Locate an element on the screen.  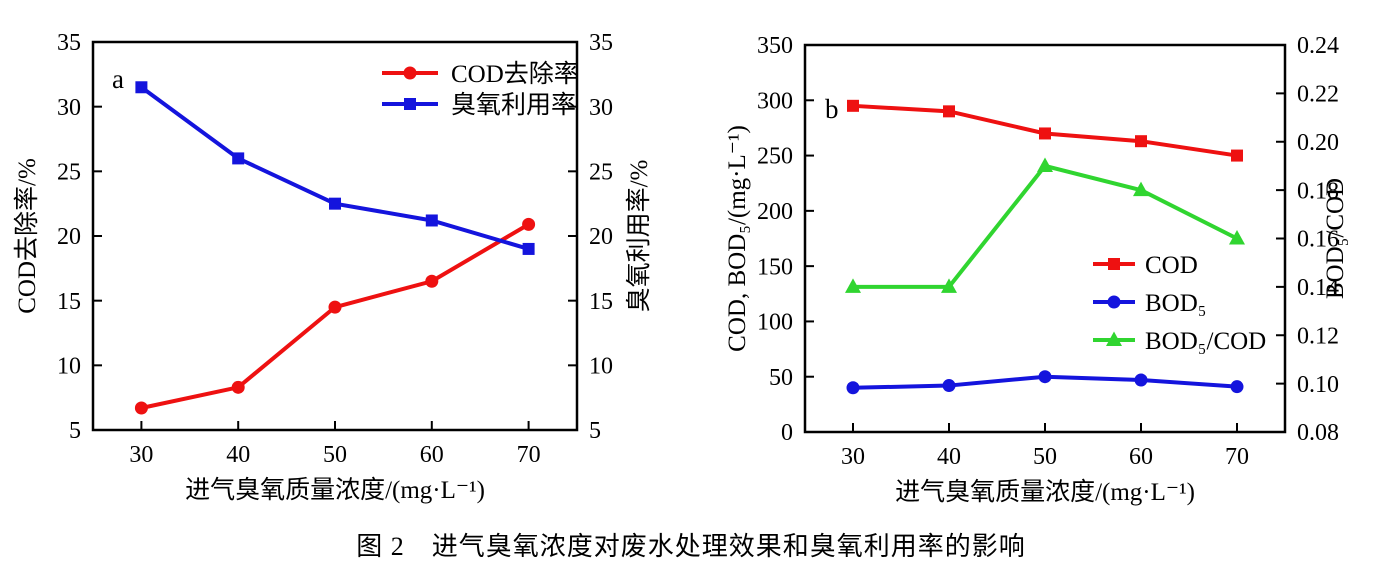
axis-title-y-left: COD, BOD₅/(mg·L⁻¹) is located at coordinates (737, 238).